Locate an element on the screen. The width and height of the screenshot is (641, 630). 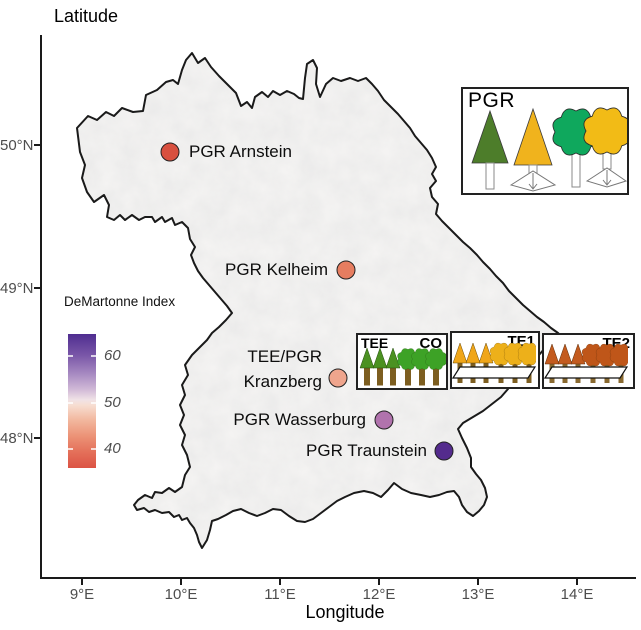
x-tick-label-11e: 11°E is located at coordinates (280, 594).